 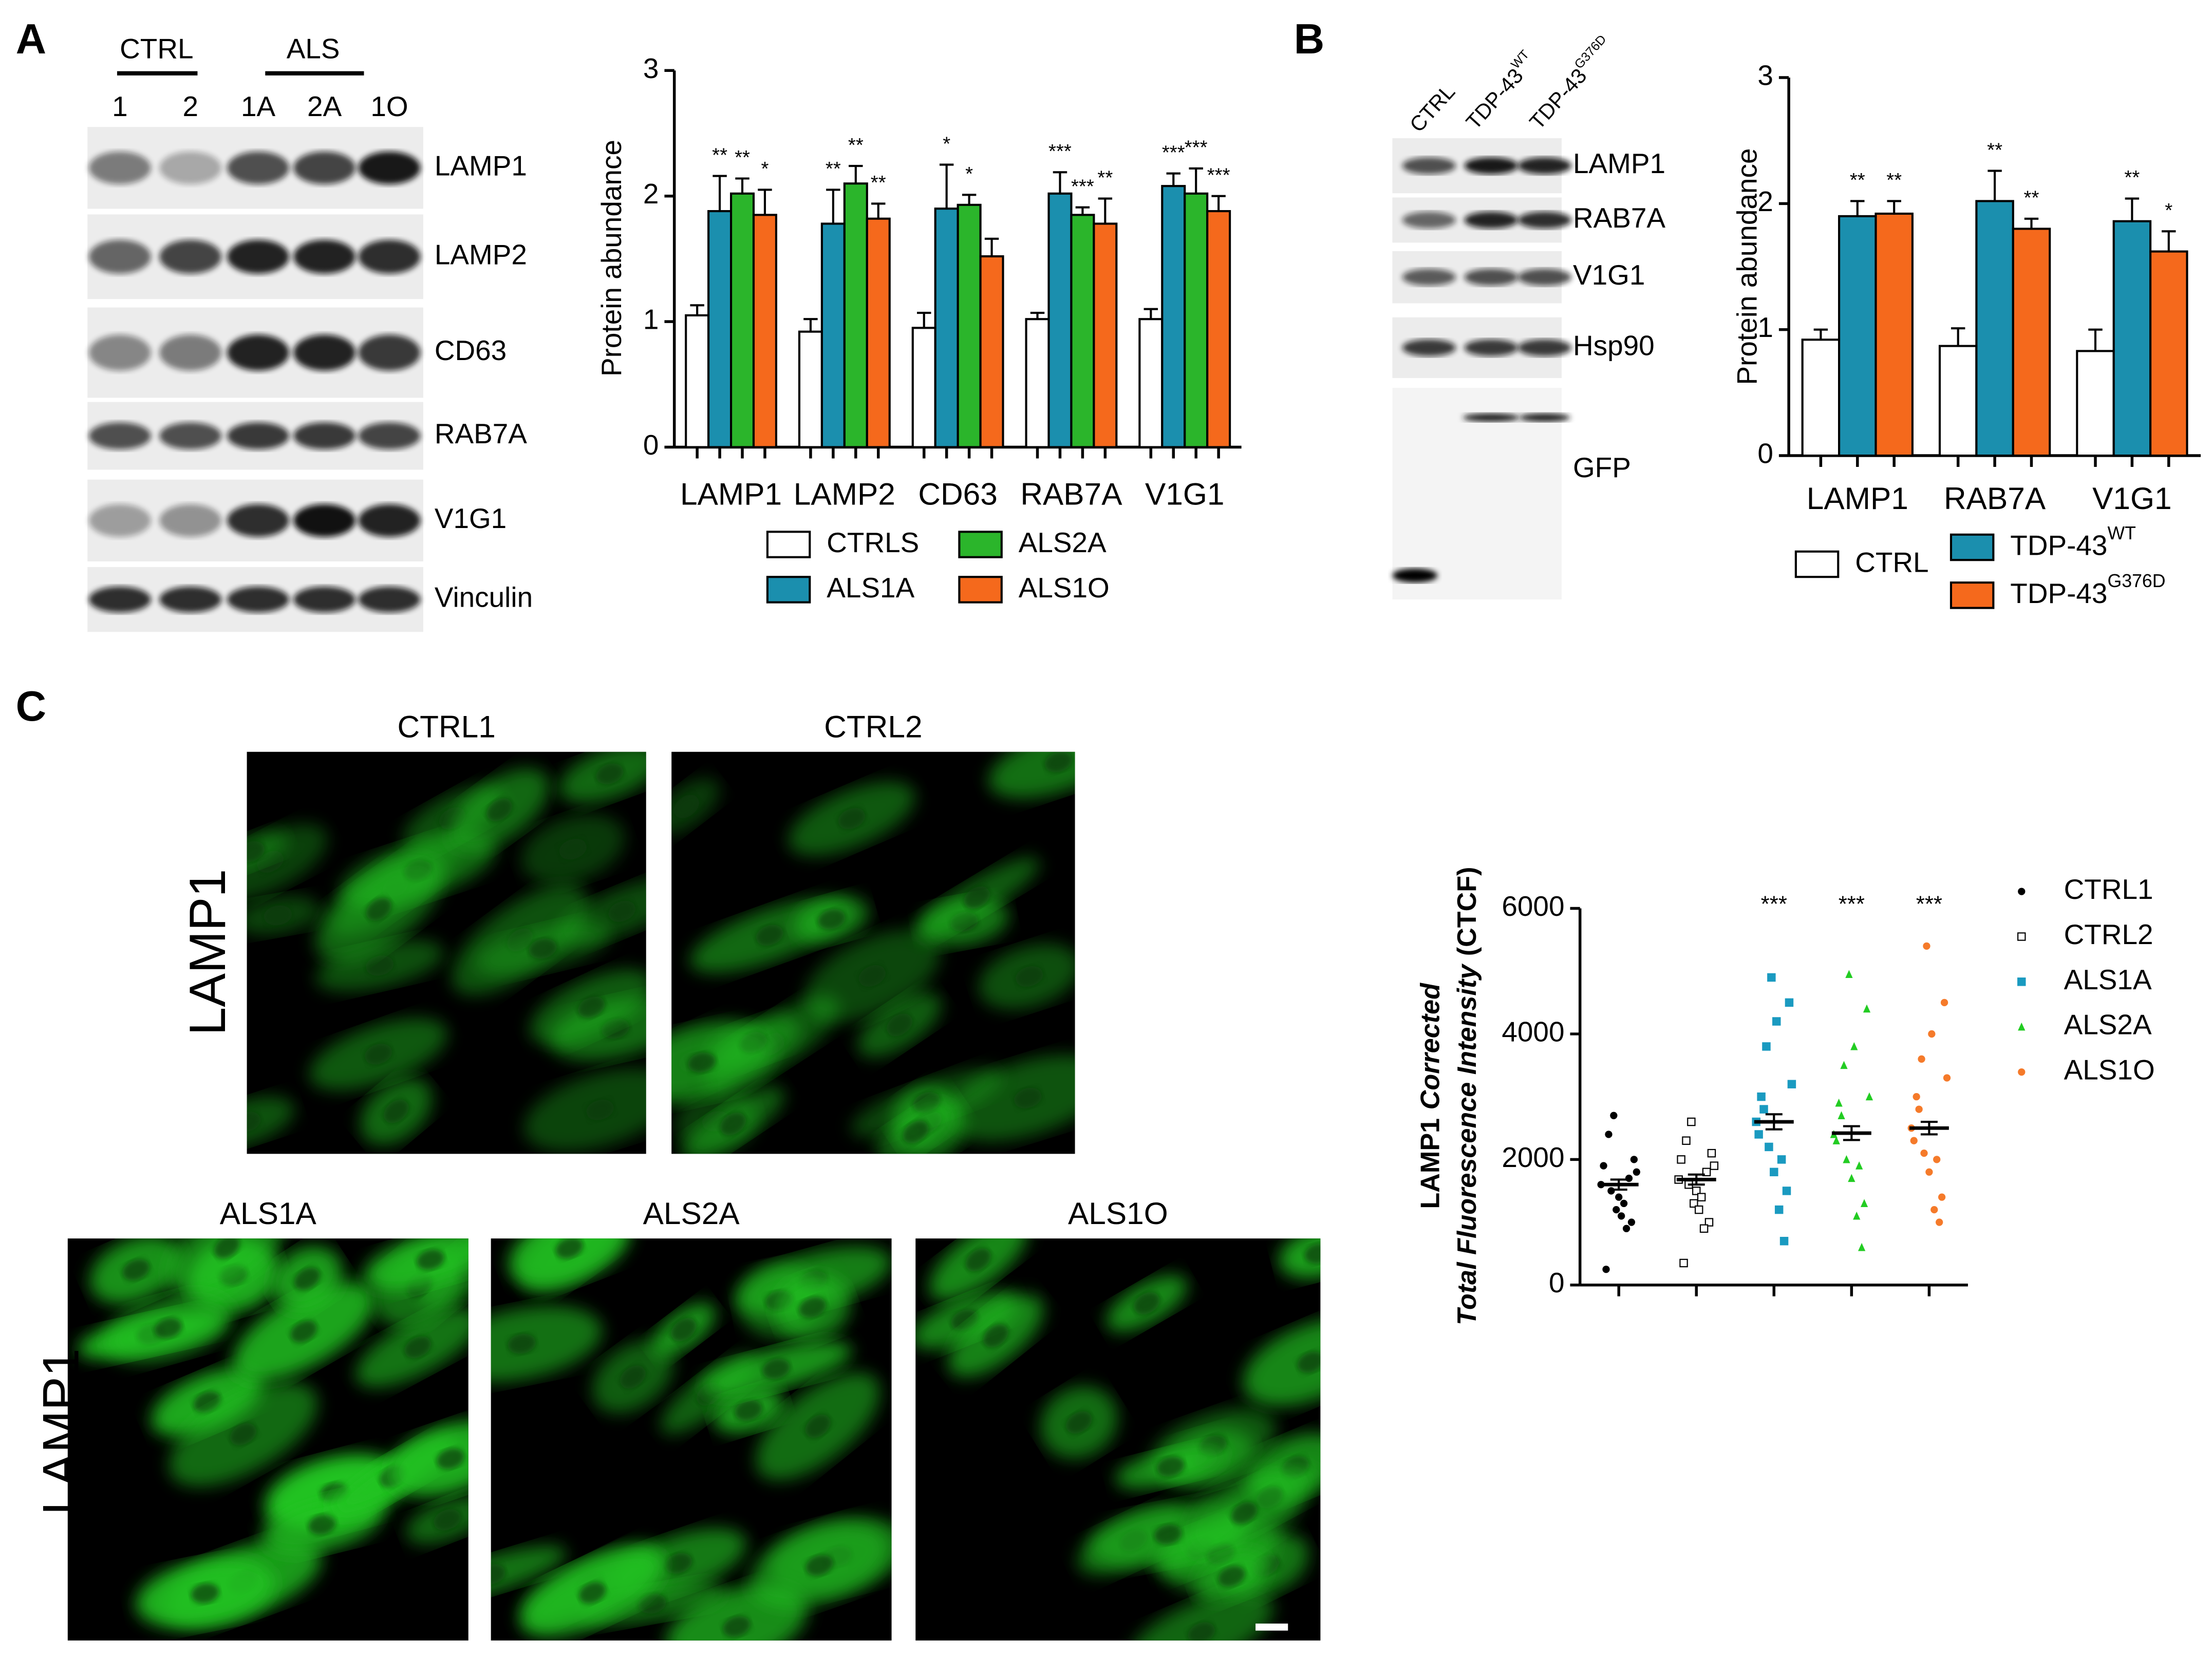 I want to click on lane-label: CTRL, so click(x=1432, y=108).